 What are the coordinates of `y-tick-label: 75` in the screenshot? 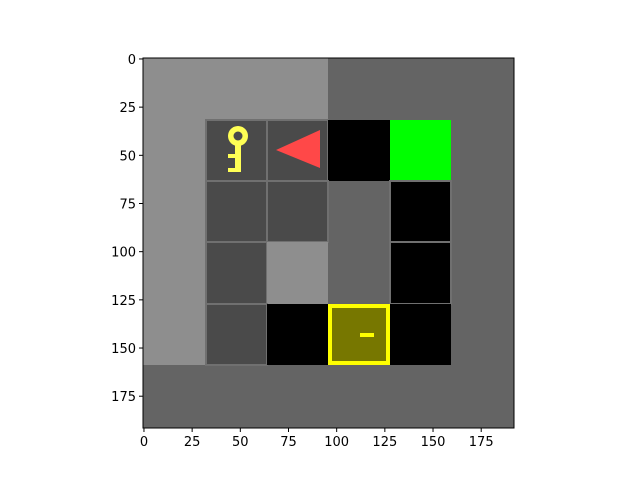 It's located at (127, 204).